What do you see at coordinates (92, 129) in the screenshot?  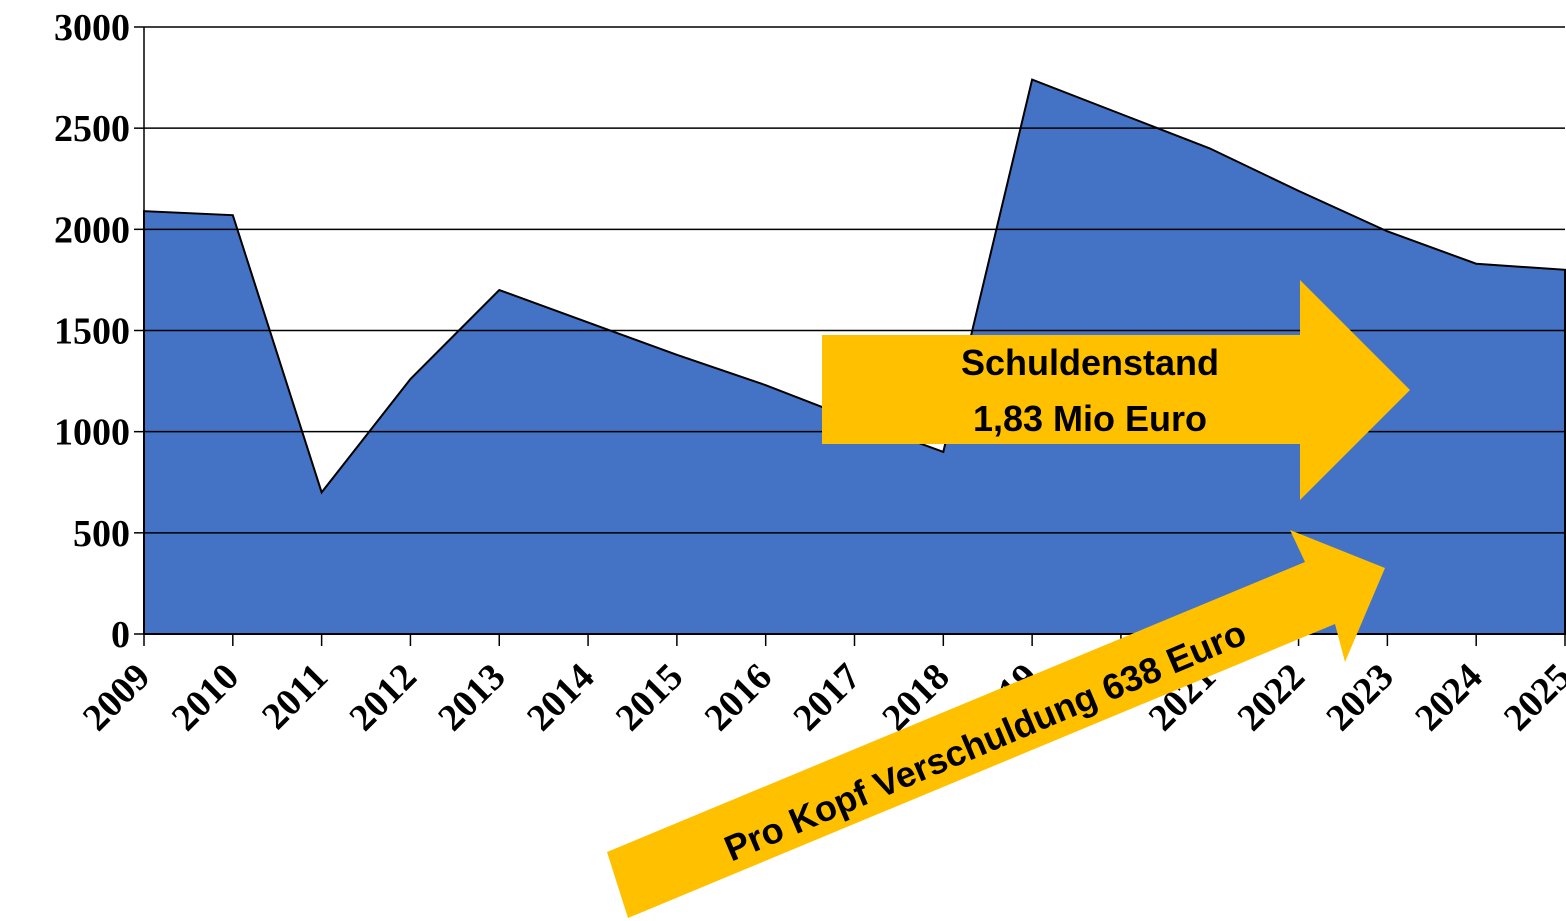 I see `y-tick-label: 2500` at bounding box center [92, 129].